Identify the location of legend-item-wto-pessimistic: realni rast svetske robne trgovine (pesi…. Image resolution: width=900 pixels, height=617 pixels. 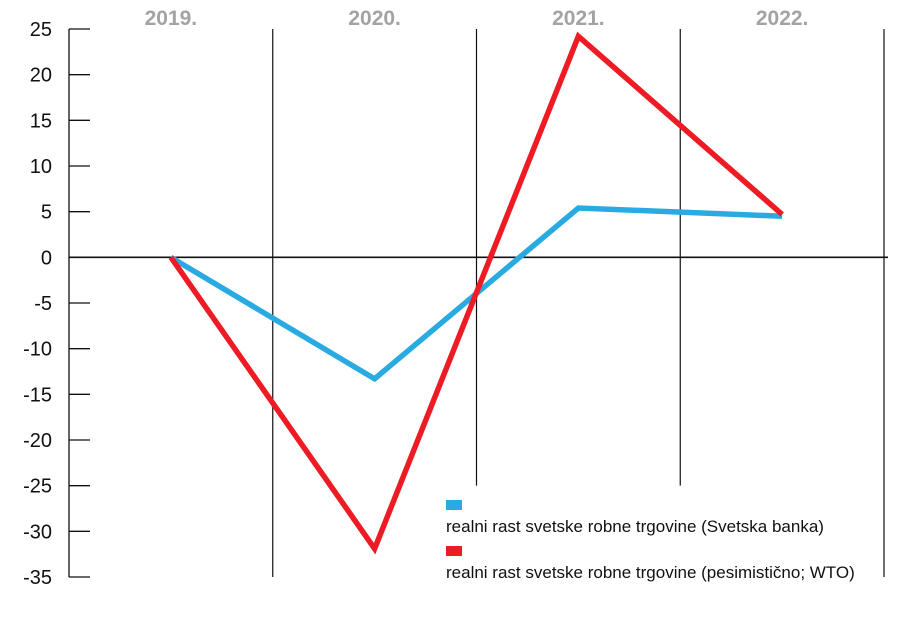
(650, 564).